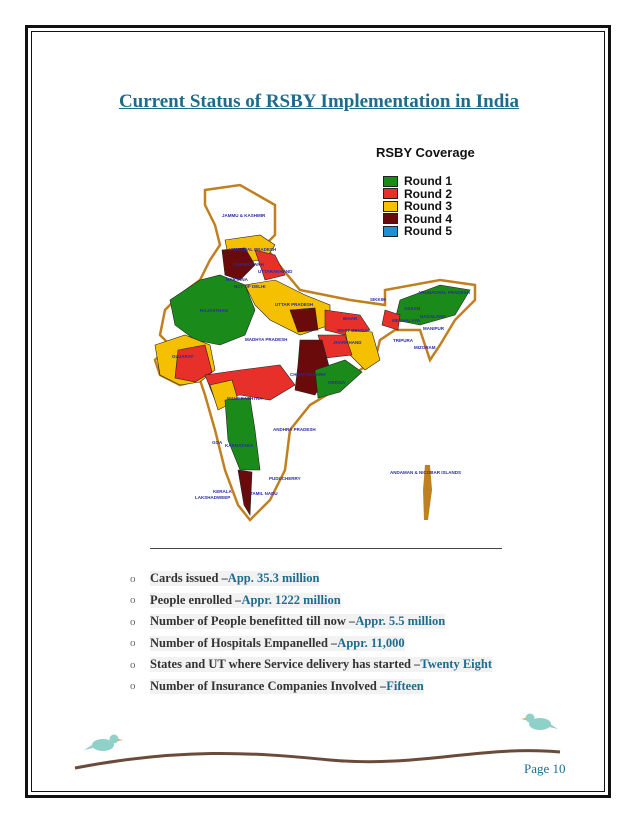  What do you see at coordinates (196, 600) in the screenshot?
I see `stat-label: People enrolled –` at bounding box center [196, 600].